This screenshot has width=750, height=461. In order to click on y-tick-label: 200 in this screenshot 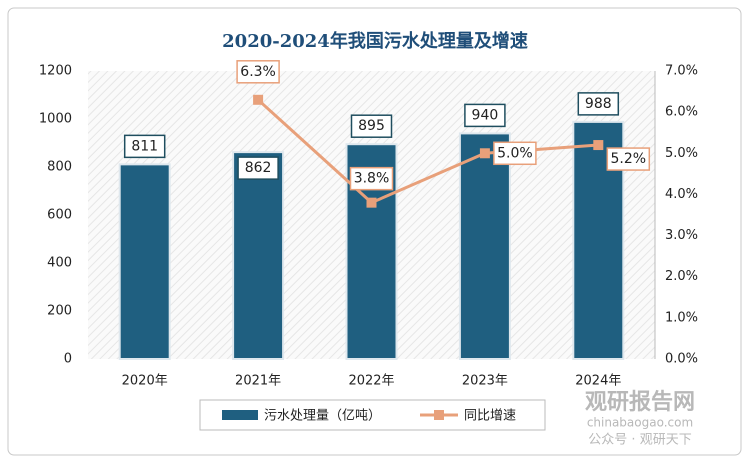, I will do `click(59, 311)`.